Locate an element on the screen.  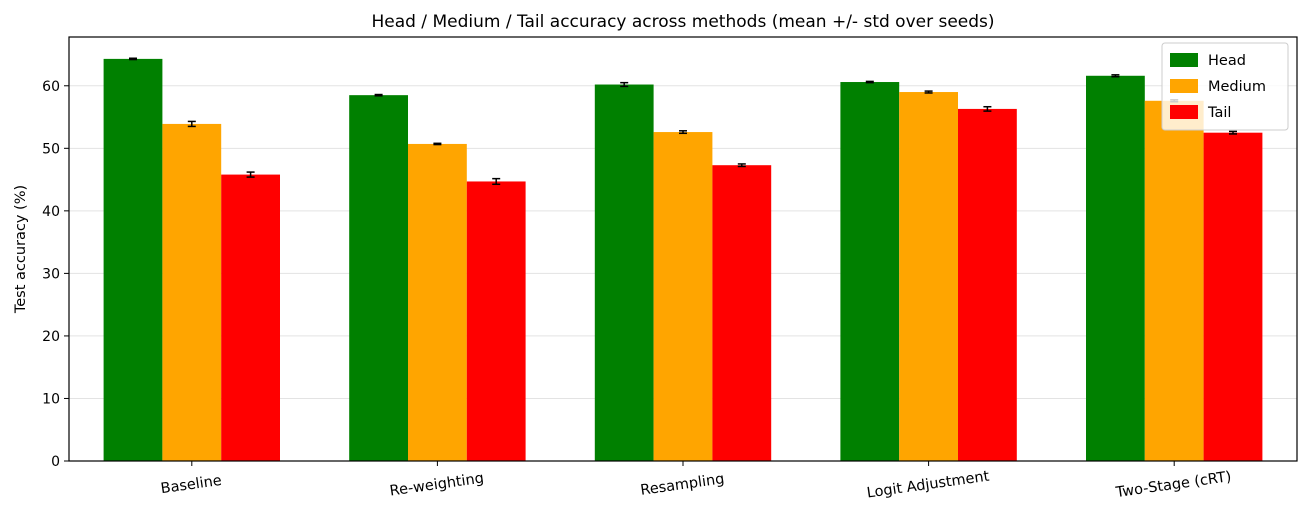
y-tick-label: 10 is located at coordinates (51, 399).